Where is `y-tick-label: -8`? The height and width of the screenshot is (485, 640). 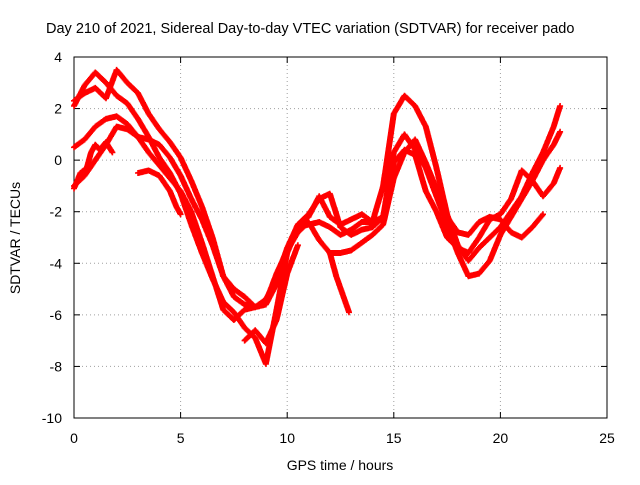 y-tick-label: -8 is located at coordinates (56, 366).